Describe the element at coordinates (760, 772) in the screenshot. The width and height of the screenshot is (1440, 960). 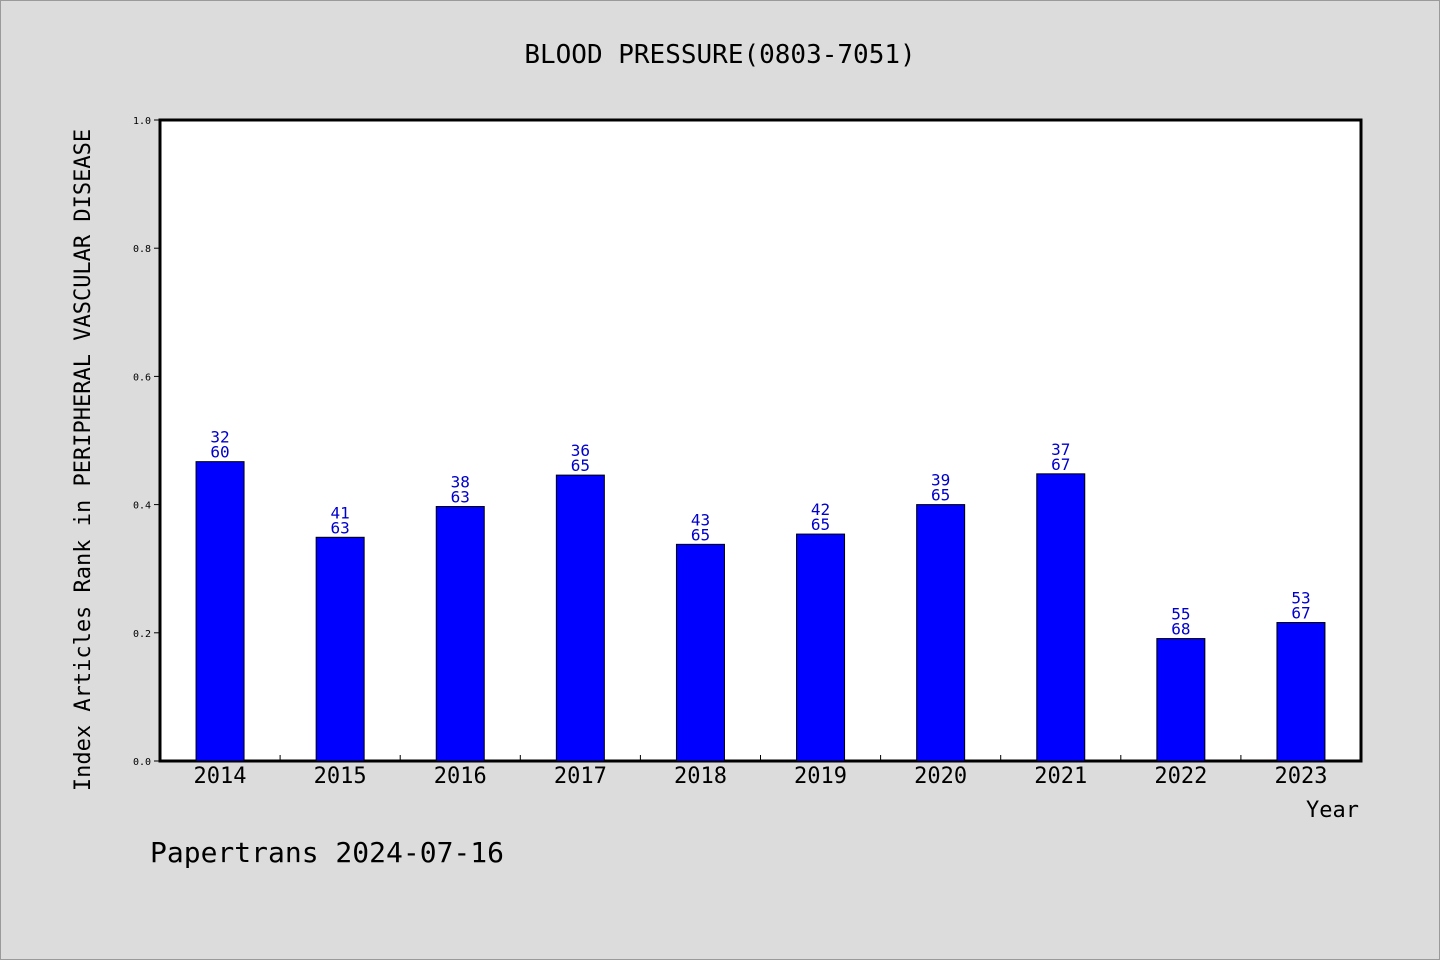
I see `x-axis-ticks: 2014 2015 2016 2017 2018 2019 2020 2021 2022 2023` at that location.